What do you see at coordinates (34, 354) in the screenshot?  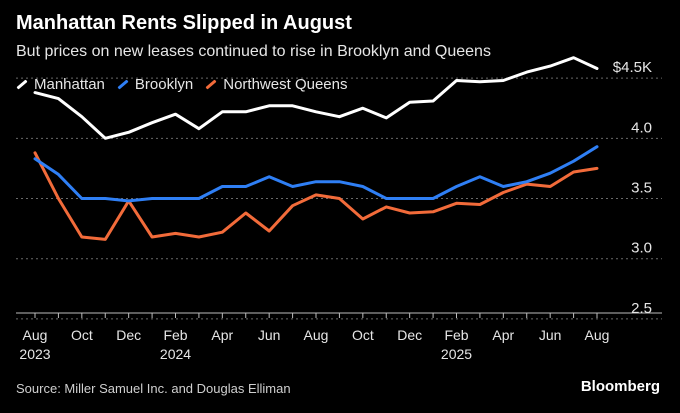 I see `x-tick-year-0: 2023` at bounding box center [34, 354].